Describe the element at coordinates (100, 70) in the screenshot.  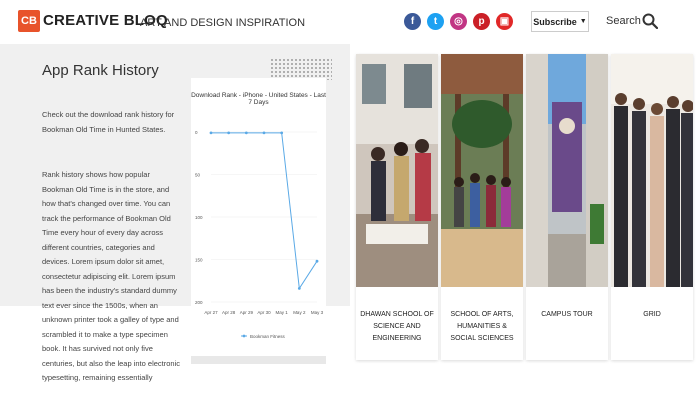
I see `panel-title: App Rank History` at that location.